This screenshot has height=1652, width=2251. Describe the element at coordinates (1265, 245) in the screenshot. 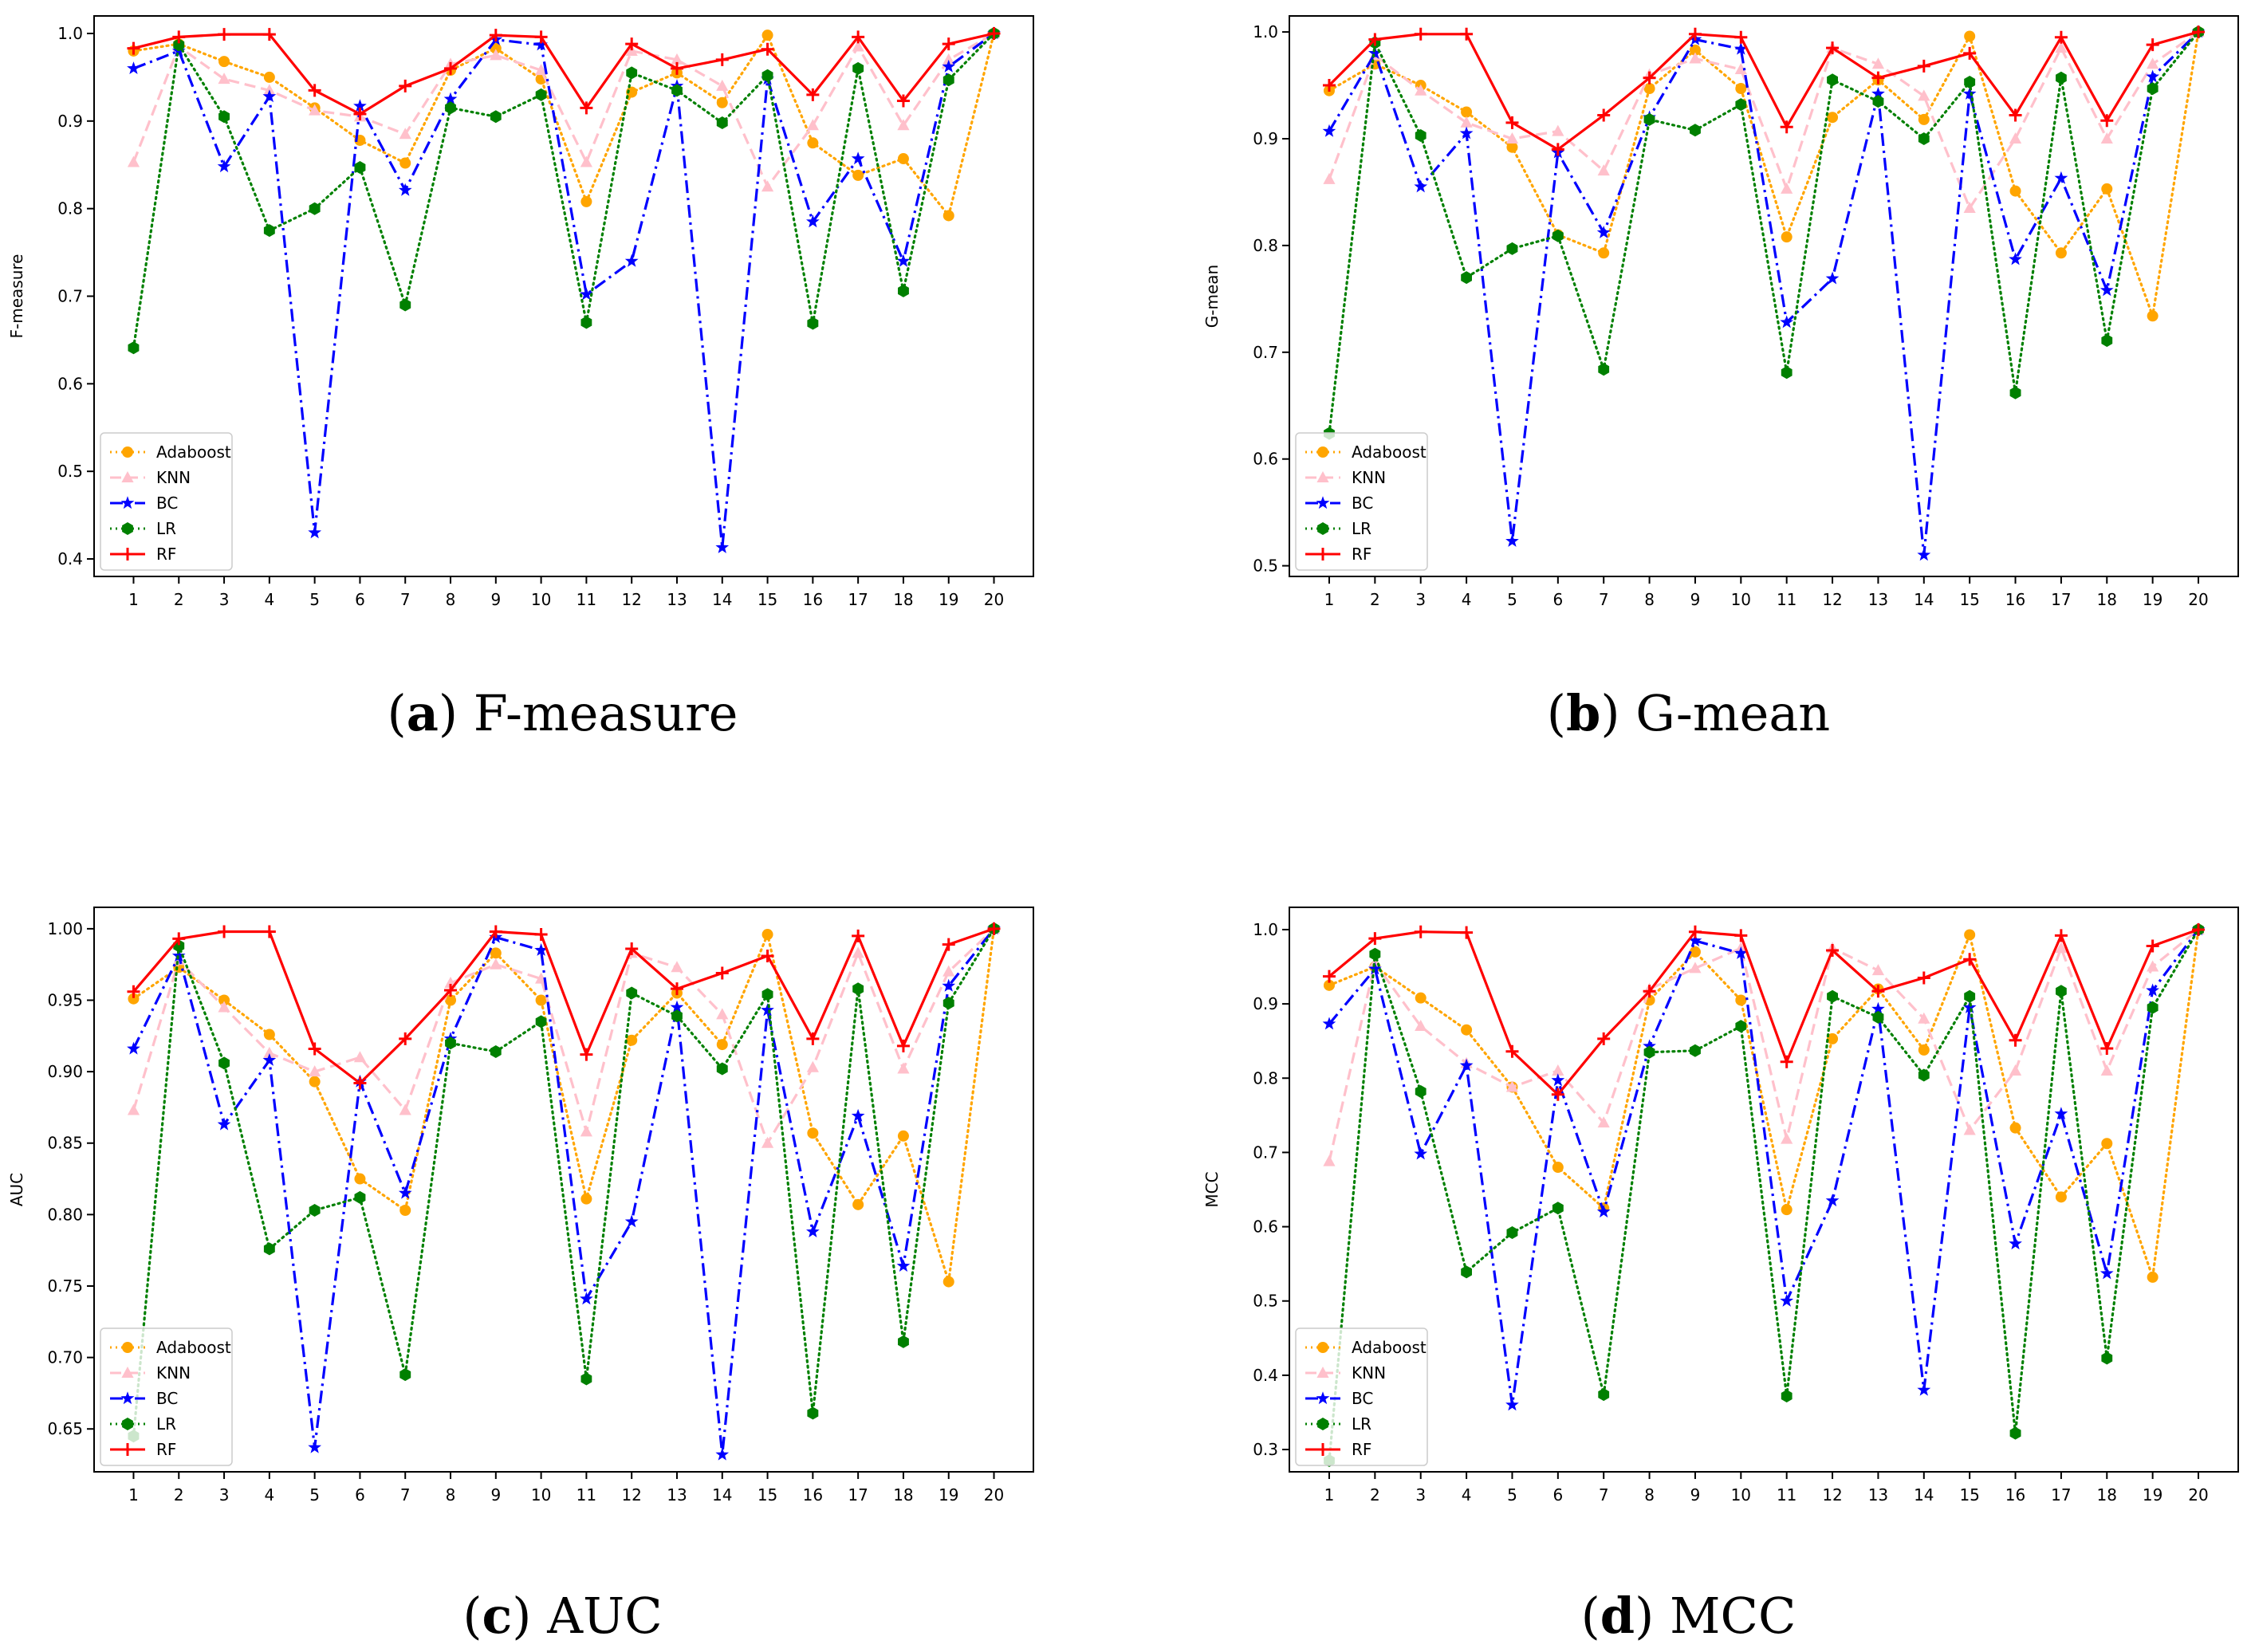

I see `y-tick-label: 0.8` at that location.